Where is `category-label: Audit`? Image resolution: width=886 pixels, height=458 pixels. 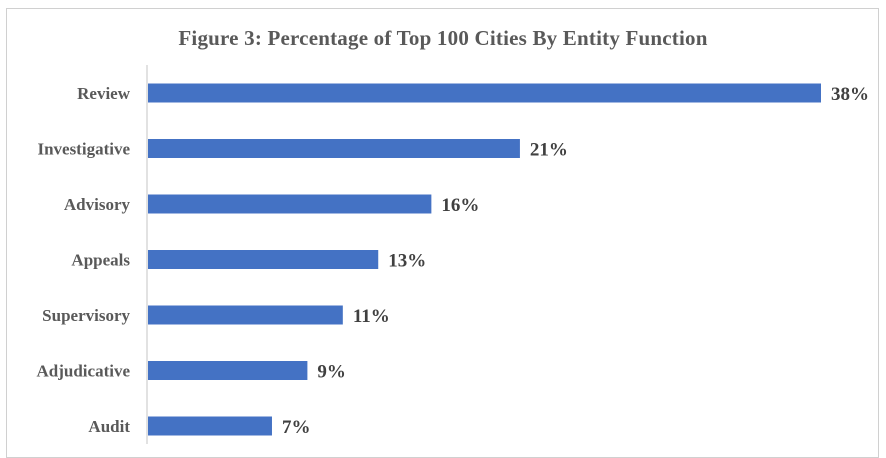
category-label: Audit is located at coordinates (109, 426).